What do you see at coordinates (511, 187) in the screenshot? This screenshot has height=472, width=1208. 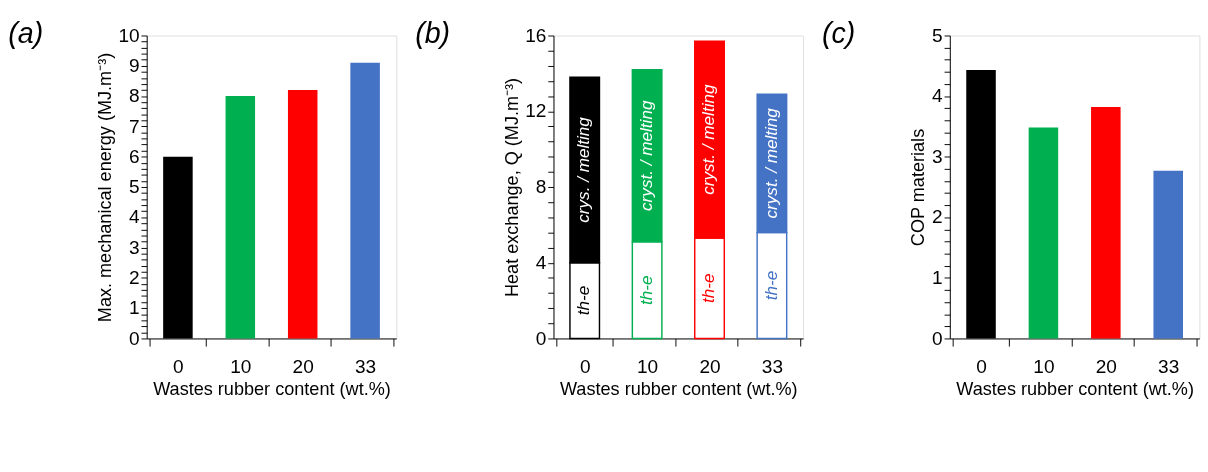 I see `y-axis-title: Heat exchange, Q (MJ.m⁻³)` at bounding box center [511, 187].